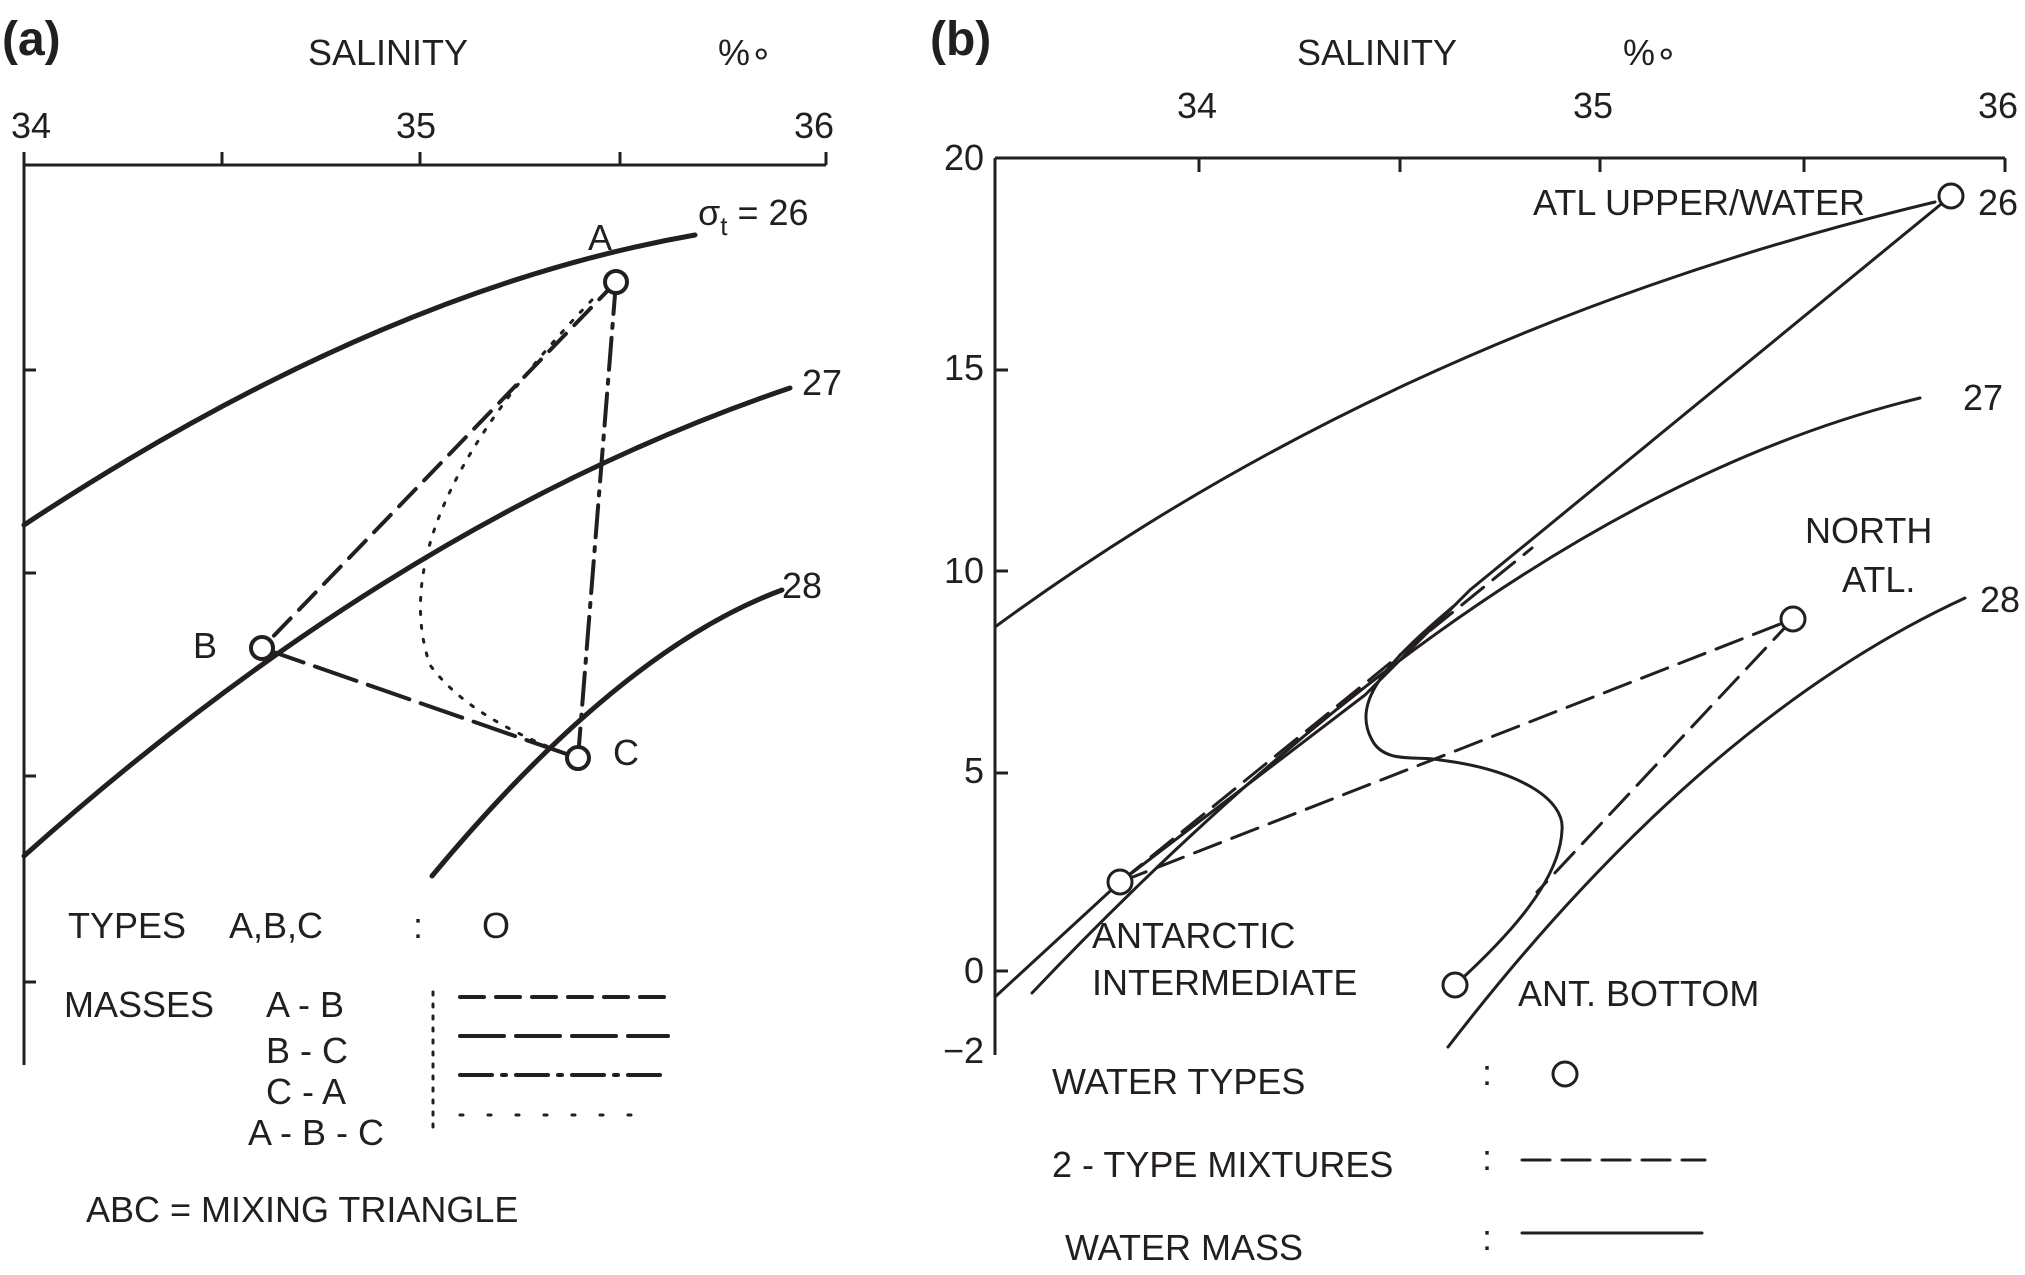  Describe the element at coordinates (753, 216) in the screenshot. I see `panel-a-sigma-26-label: σt = 26` at that location.